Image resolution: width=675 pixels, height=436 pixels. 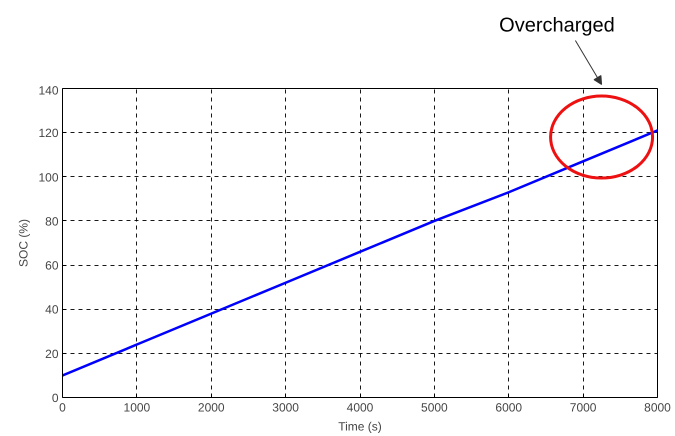 What do you see at coordinates (52, 353) in the screenshot?
I see `y-tick-label: 20` at bounding box center [52, 353].